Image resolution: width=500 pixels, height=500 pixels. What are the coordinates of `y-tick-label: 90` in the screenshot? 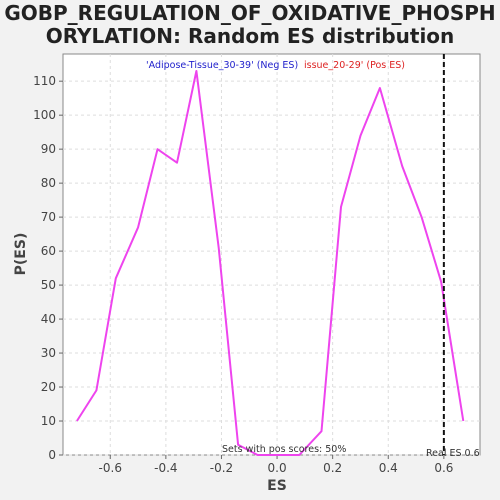 It's located at (48, 149).